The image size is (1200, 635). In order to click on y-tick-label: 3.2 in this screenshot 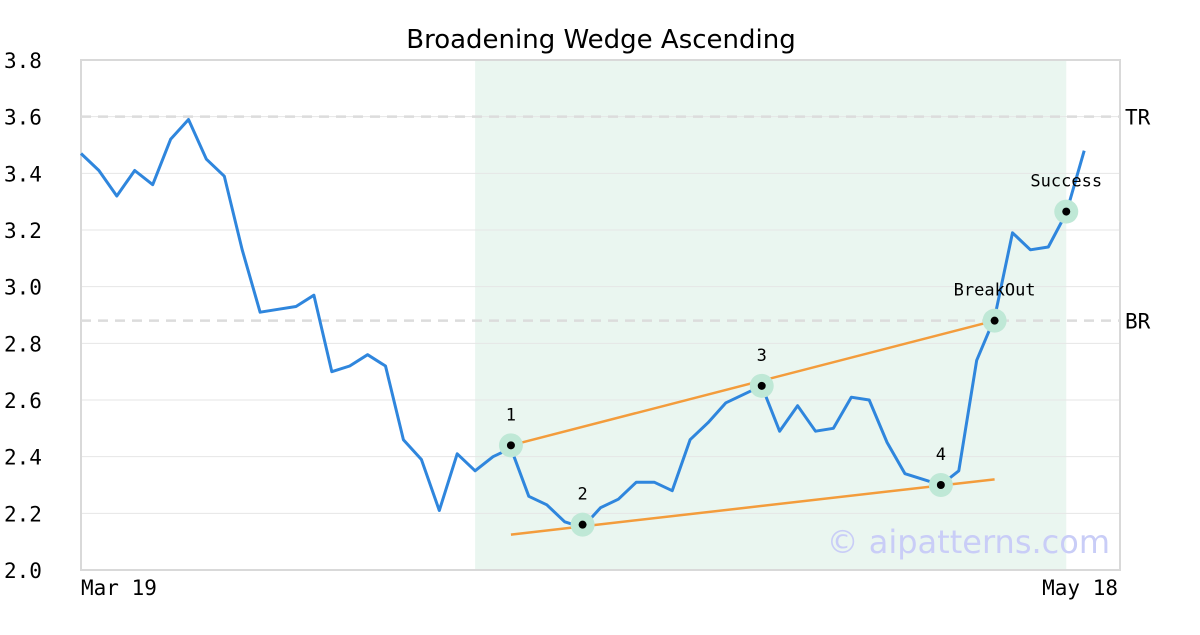, I will do `click(23, 231)`.